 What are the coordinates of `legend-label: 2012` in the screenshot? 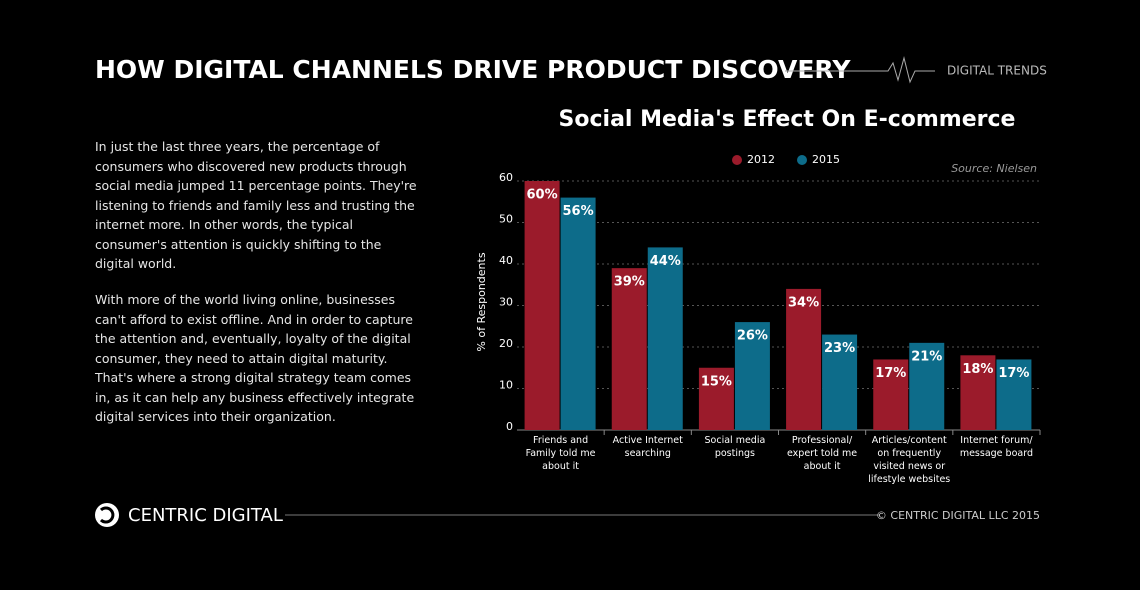 It's located at (761, 159).